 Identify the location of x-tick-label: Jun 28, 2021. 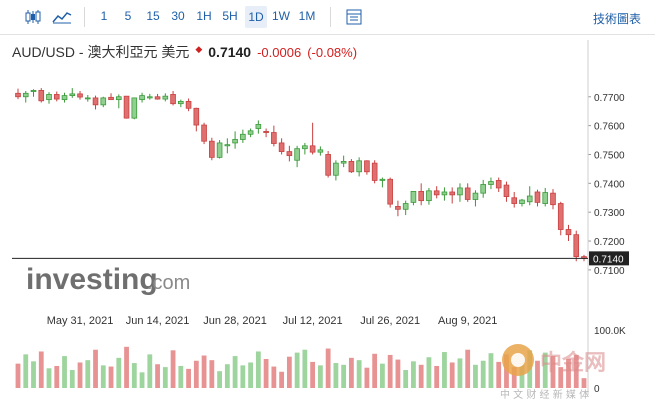
(235, 321).